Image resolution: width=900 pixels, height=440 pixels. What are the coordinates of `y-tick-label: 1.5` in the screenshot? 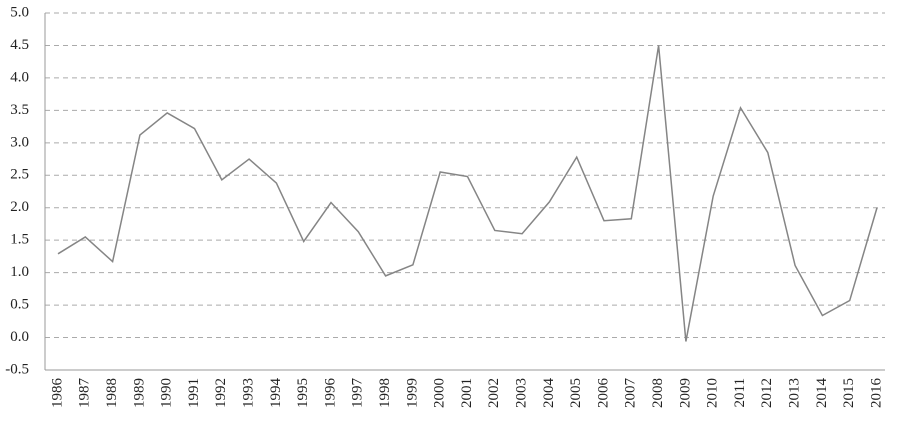 It's located at (19, 240).